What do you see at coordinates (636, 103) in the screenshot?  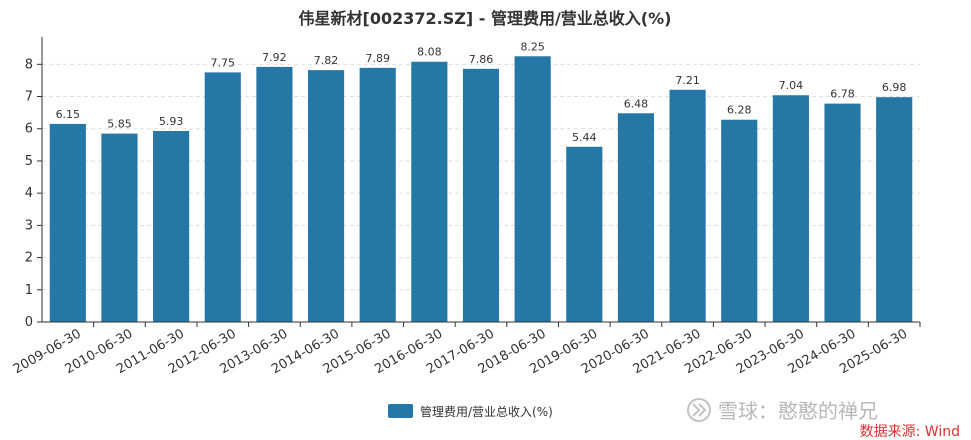 I see `data-label: 6.48` at bounding box center [636, 103].